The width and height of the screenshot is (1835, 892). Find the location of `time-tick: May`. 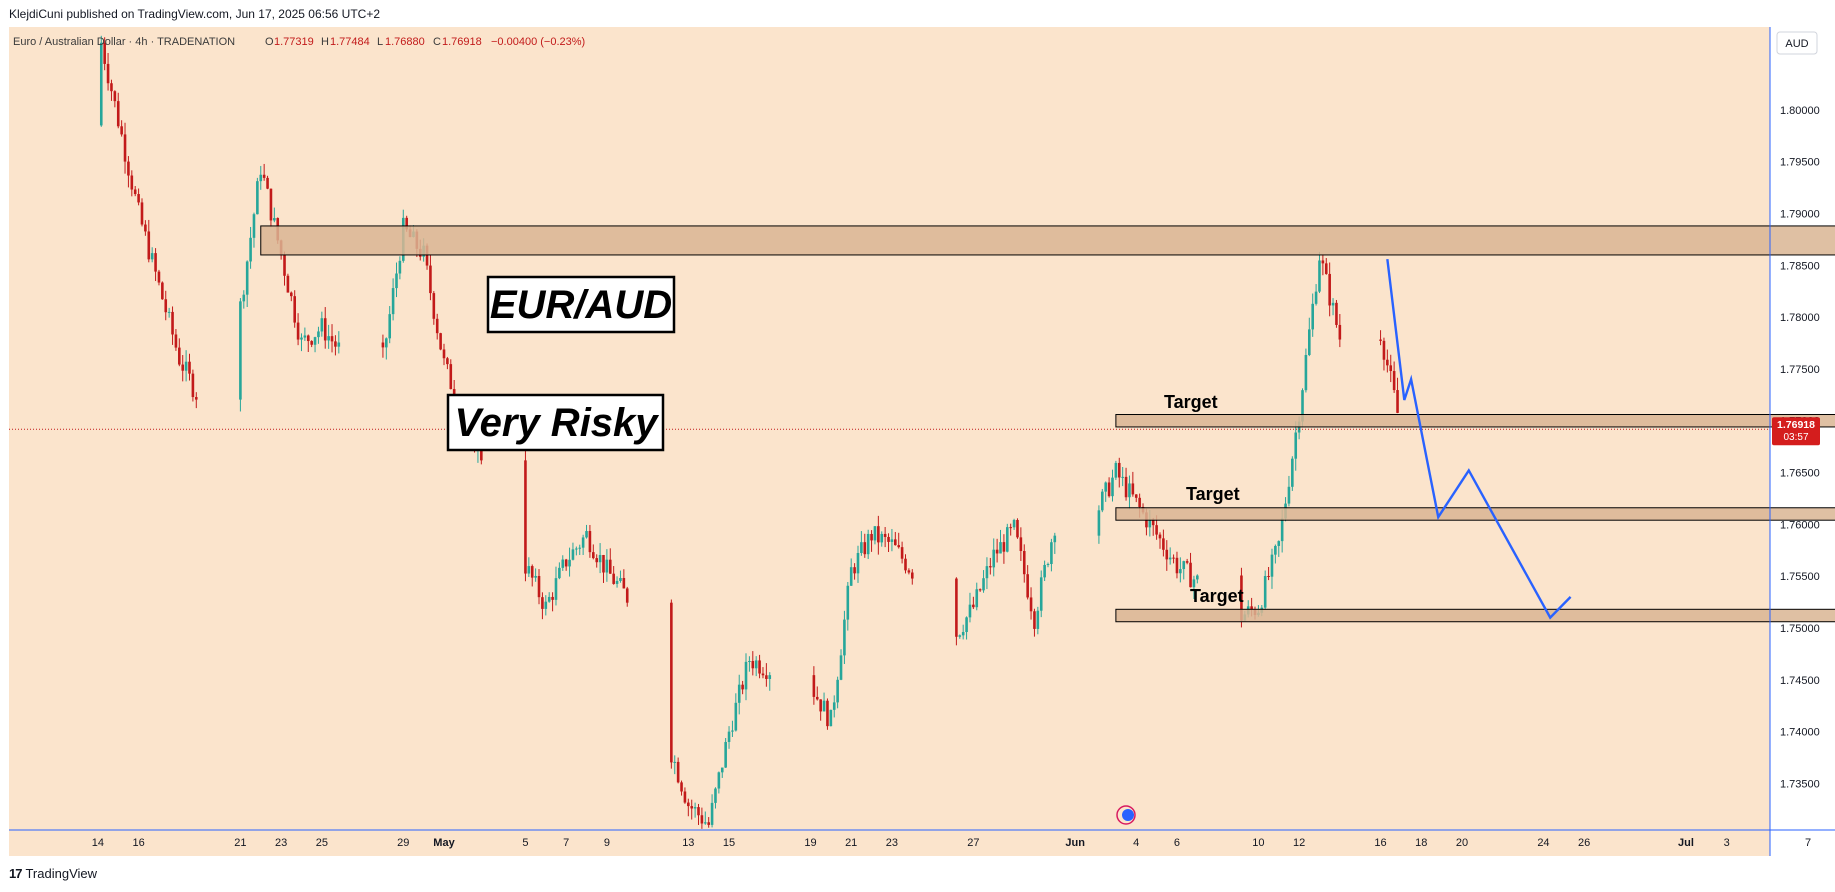

time-tick: May is located at coordinates (444, 843).